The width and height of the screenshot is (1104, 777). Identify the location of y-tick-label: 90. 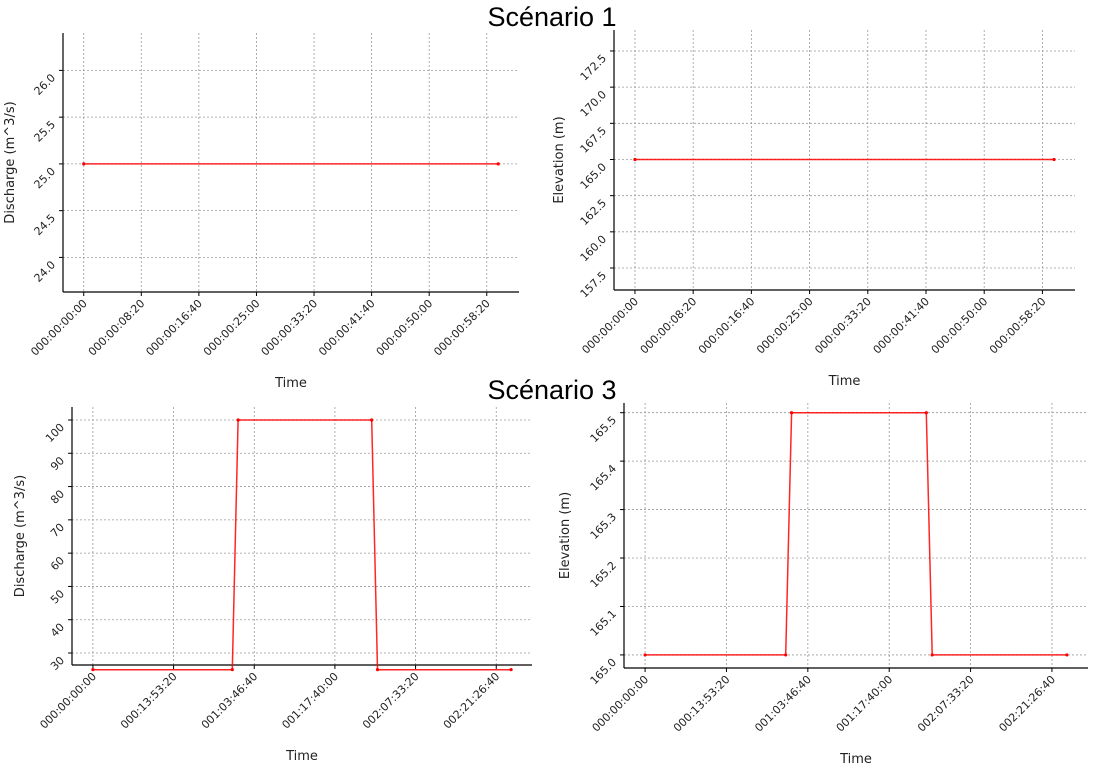
(57, 463).